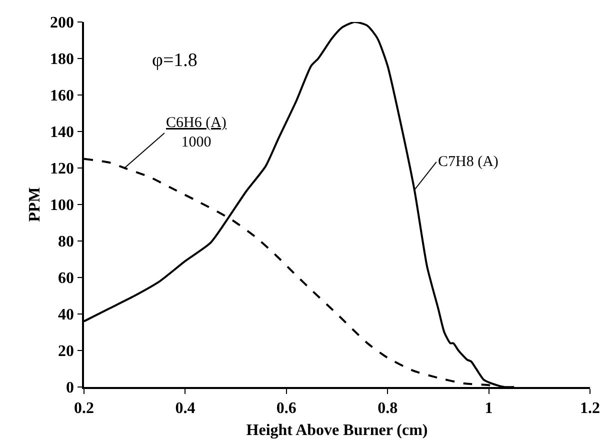 The height and width of the screenshot is (447, 605). What do you see at coordinates (468, 162) in the screenshot?
I see `series-label: C7H8 (A)` at bounding box center [468, 162].